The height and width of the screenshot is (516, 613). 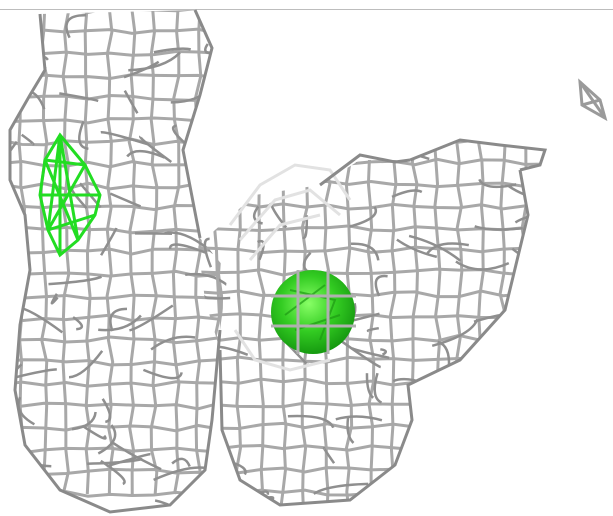 I want to click on faint-mesh, so click(x=290, y=267).